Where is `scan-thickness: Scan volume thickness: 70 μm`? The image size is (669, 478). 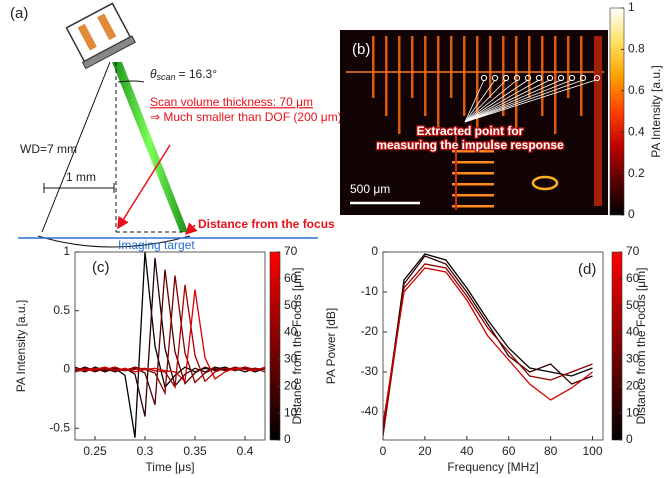
scan-thickness: Scan volume thickness: 70 μm is located at coordinates (231, 102).